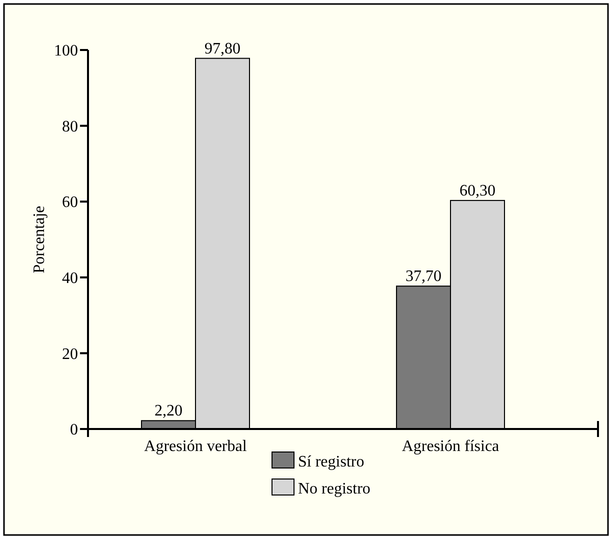  Describe the element at coordinates (39, 240) in the screenshot. I see `y-axis-title: Porcentaje` at that location.